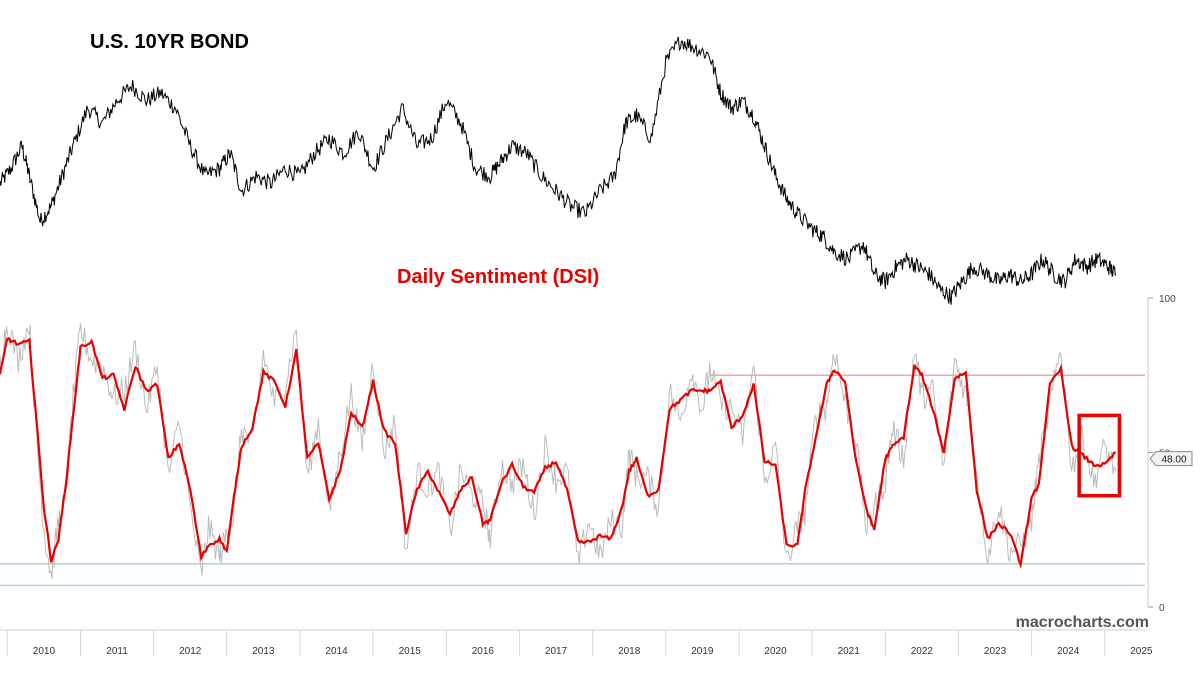 This screenshot has height=680, width=1200. What do you see at coordinates (629, 651) in the screenshot?
I see `x-tick-label: 2018` at bounding box center [629, 651].